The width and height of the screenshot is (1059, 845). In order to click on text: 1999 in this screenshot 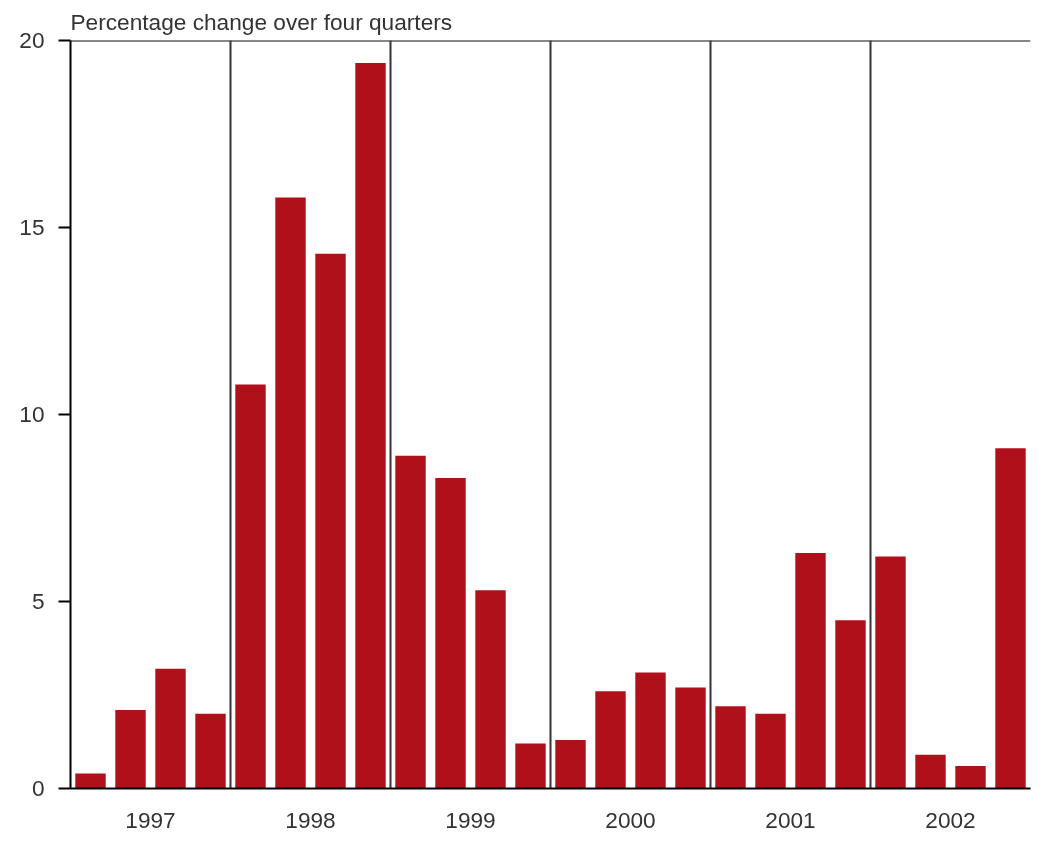, I will do `click(470, 819)`.